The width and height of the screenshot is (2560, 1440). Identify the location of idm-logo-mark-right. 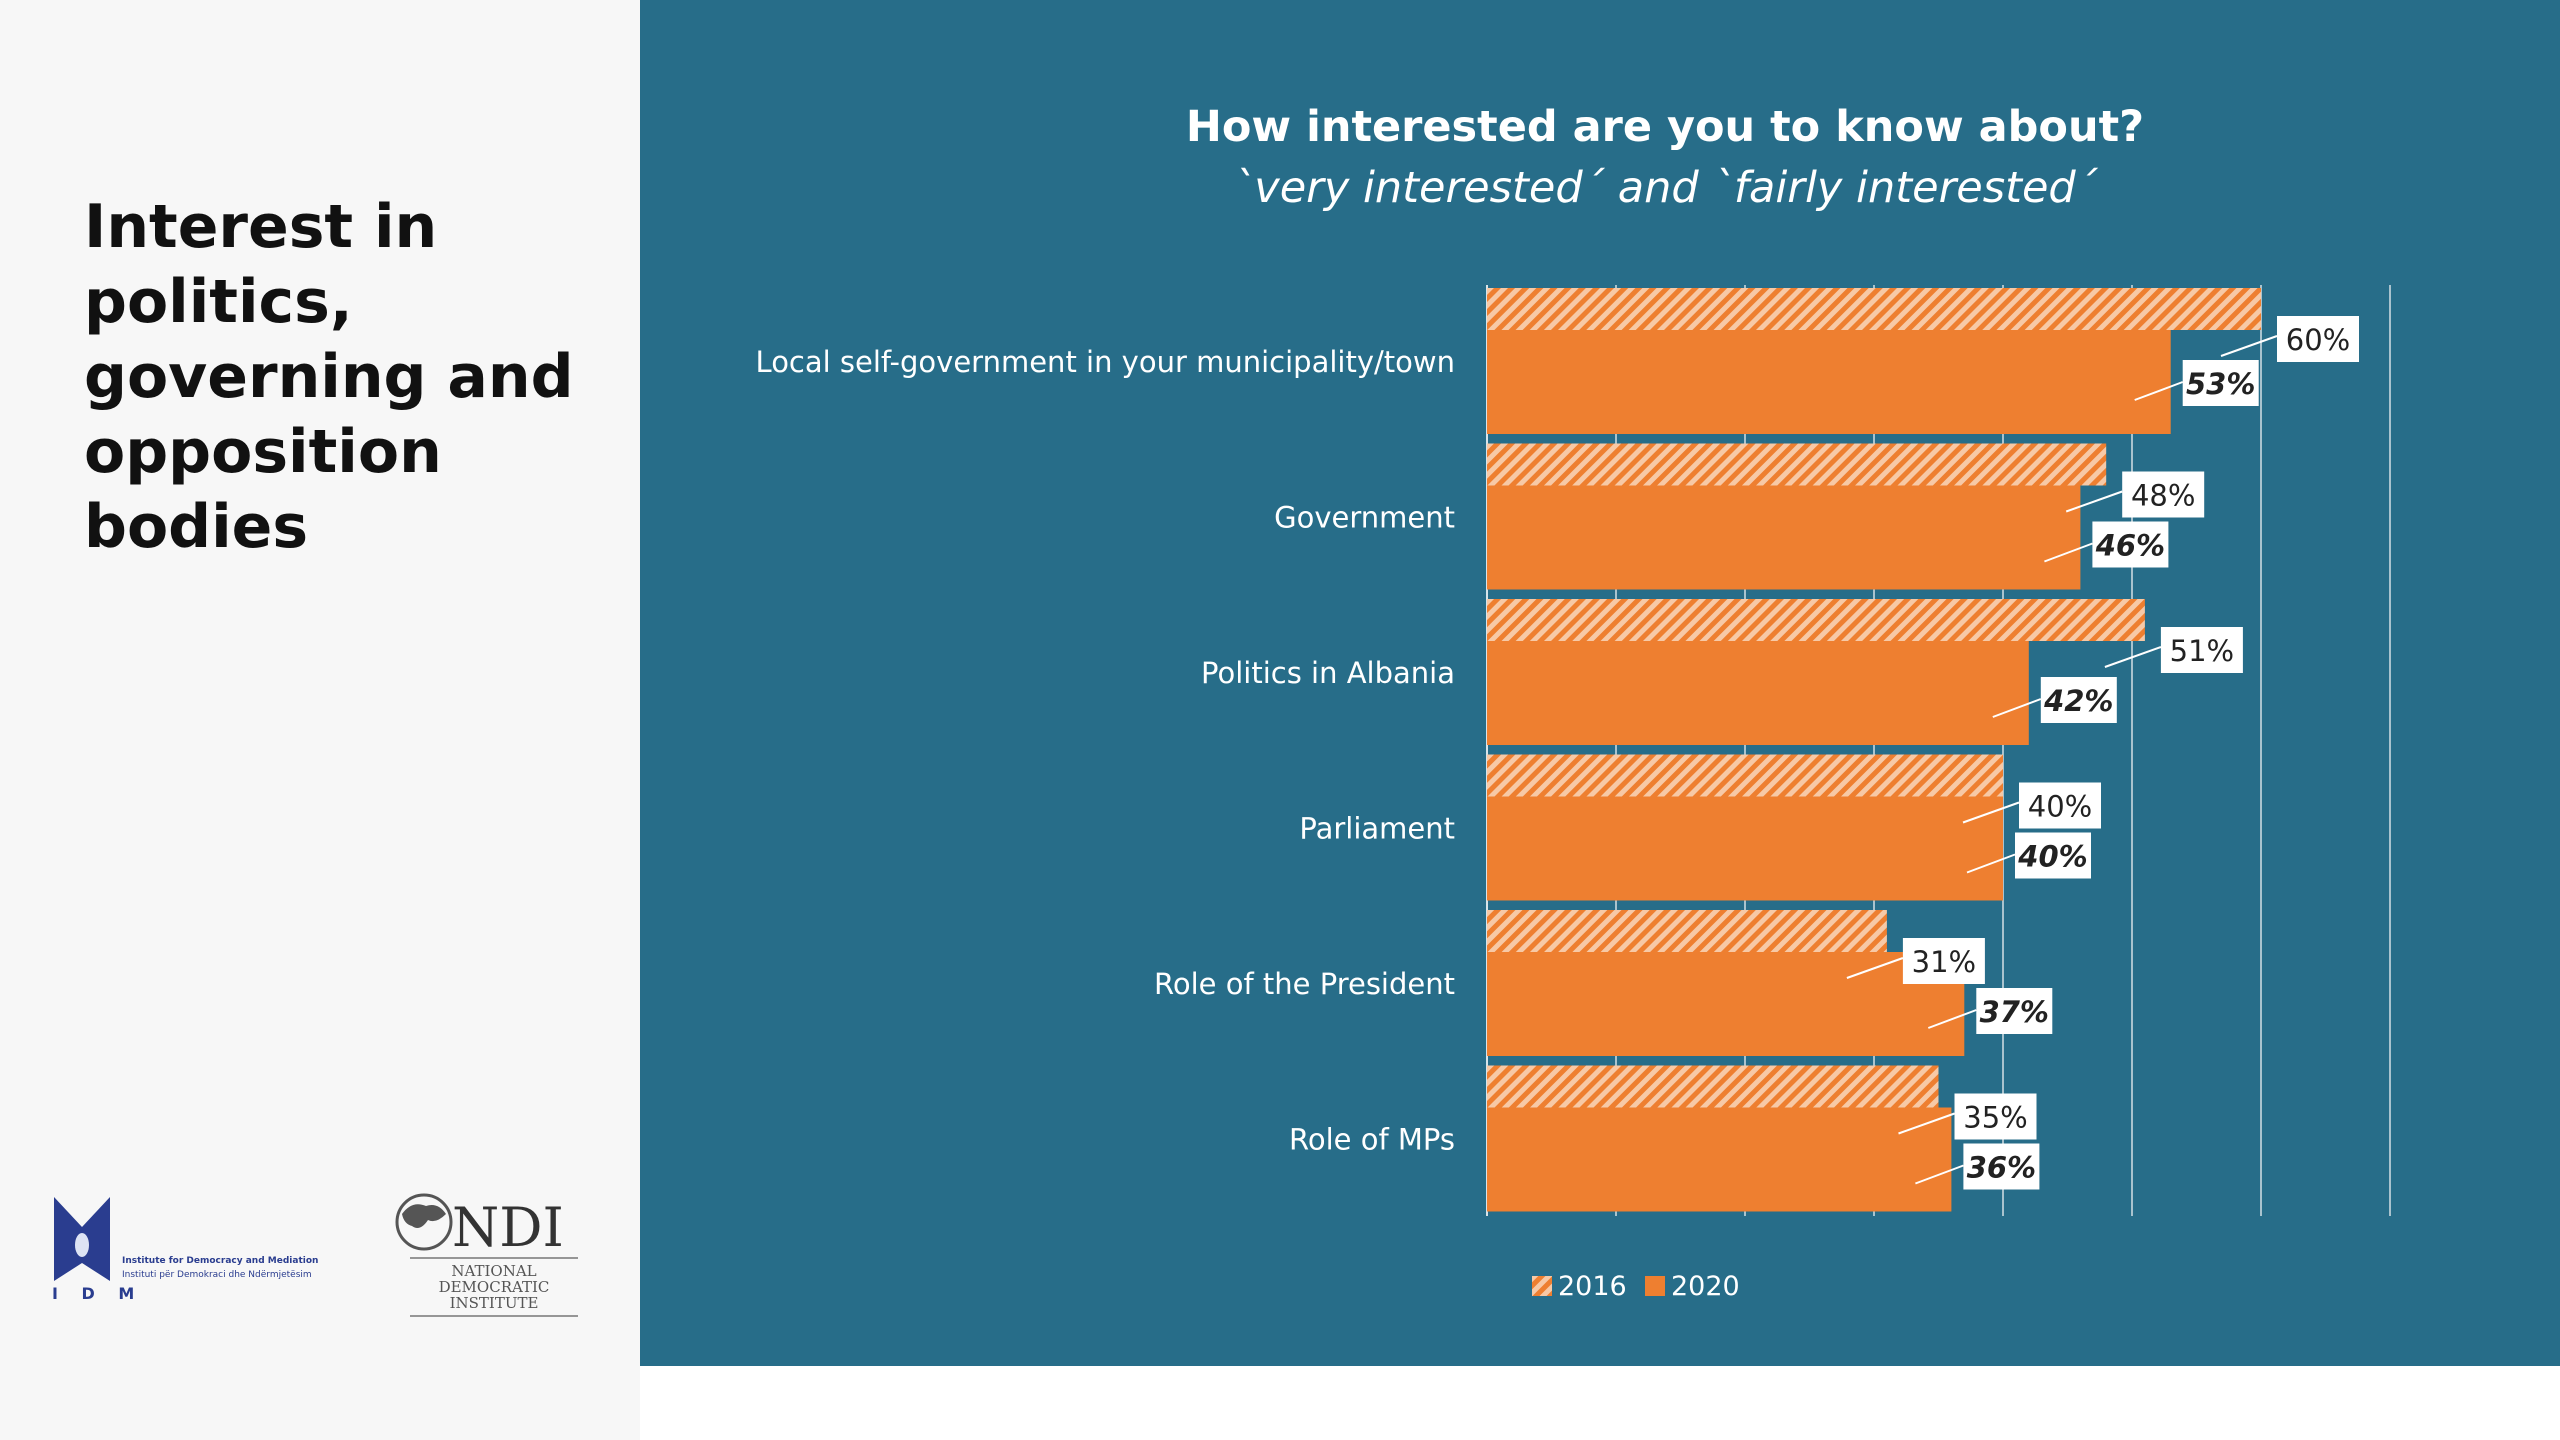
(96, 1239).